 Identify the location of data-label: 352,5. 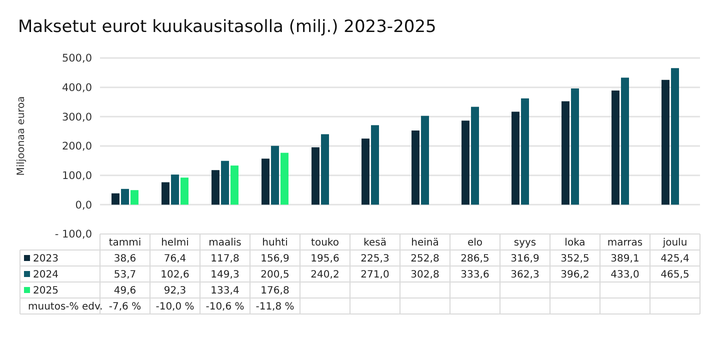
(575, 259).